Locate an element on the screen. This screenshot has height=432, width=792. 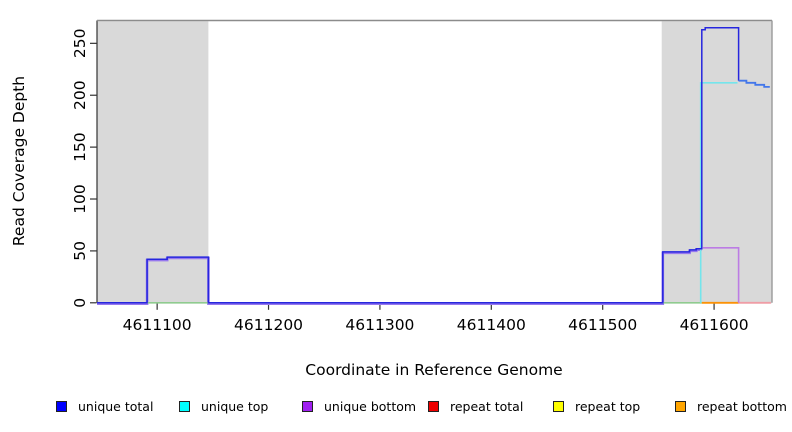
legend-label: repeat total is located at coordinates (487, 406).